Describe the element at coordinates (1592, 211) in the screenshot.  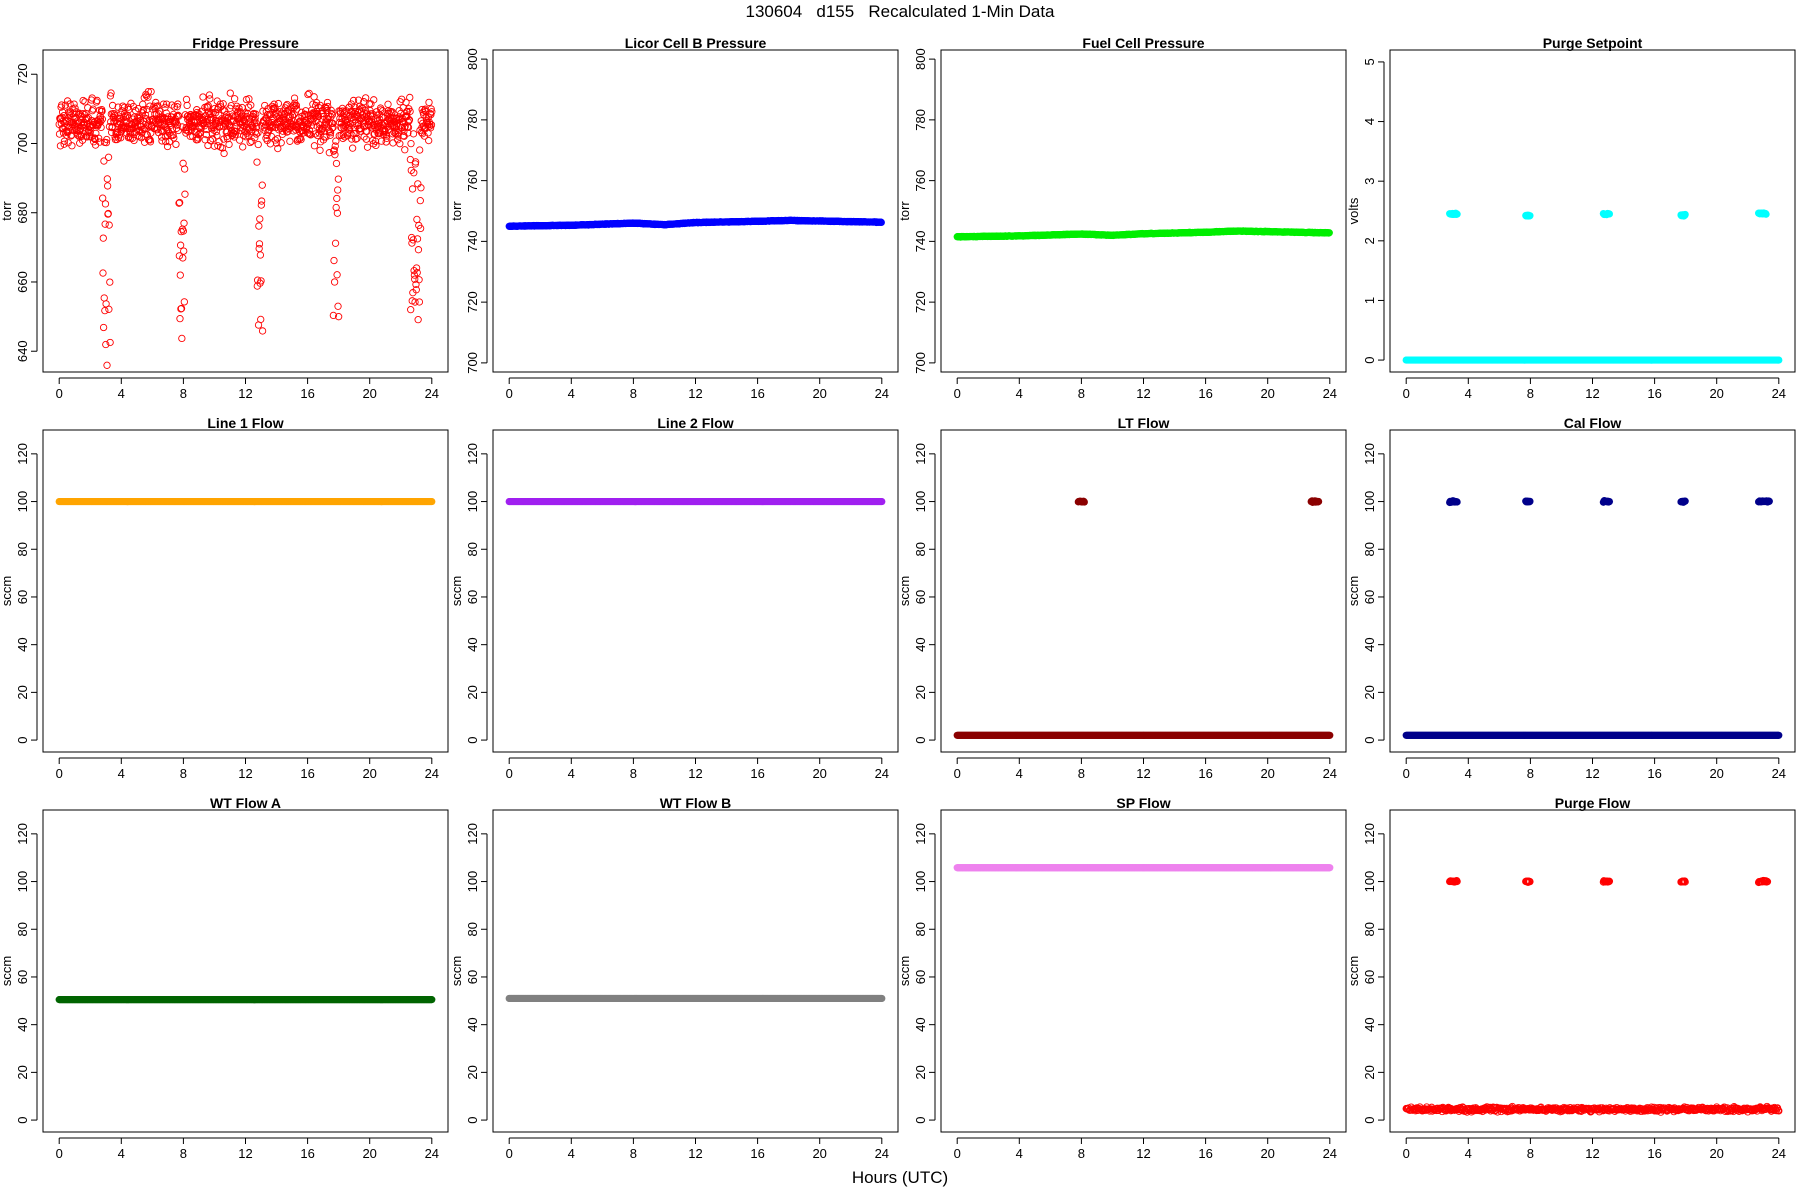
I see `plot-frame` at that location.